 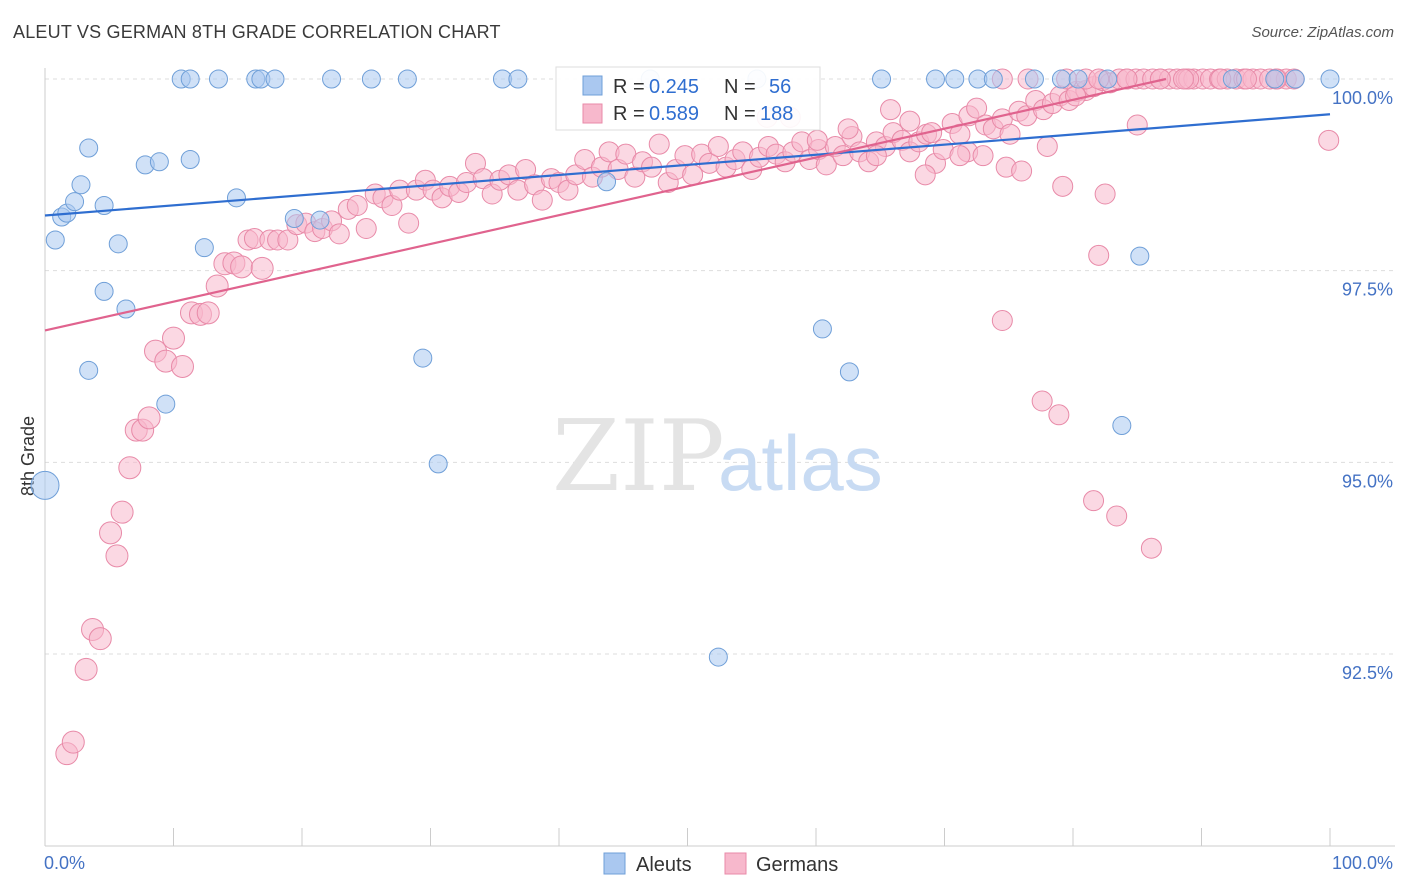 What do you see at coordinates (740, 114) in the screenshot?
I see `german-n-label: N =` at bounding box center [740, 114].